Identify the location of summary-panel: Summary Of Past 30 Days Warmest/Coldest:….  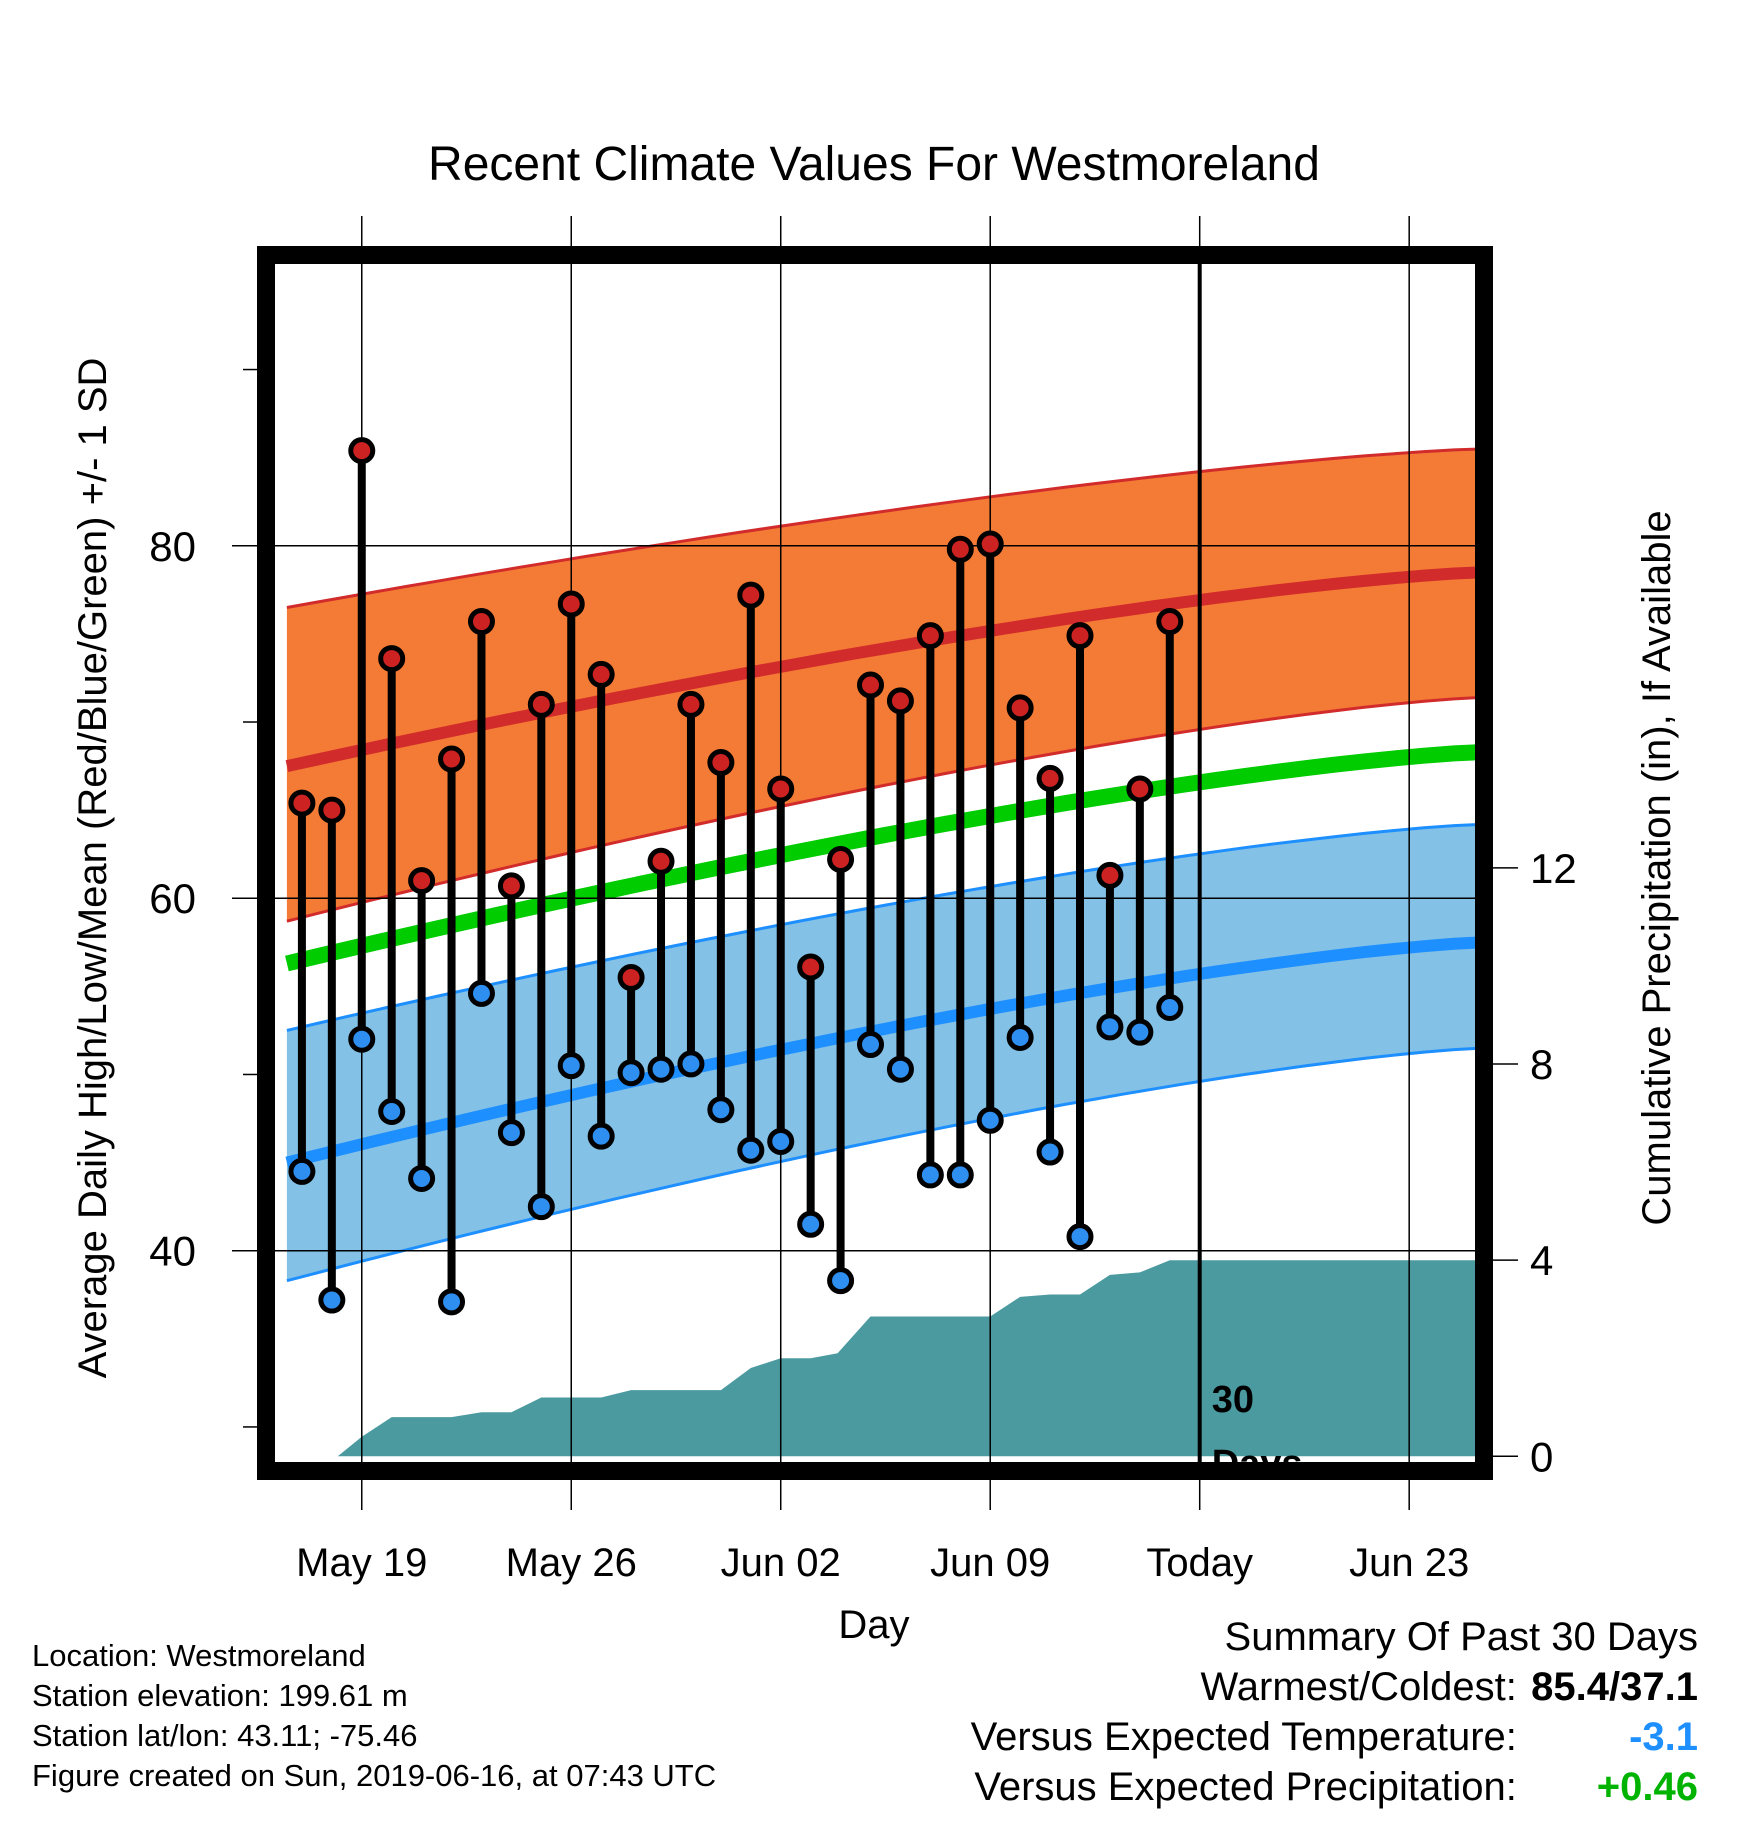
(1334, 1712).